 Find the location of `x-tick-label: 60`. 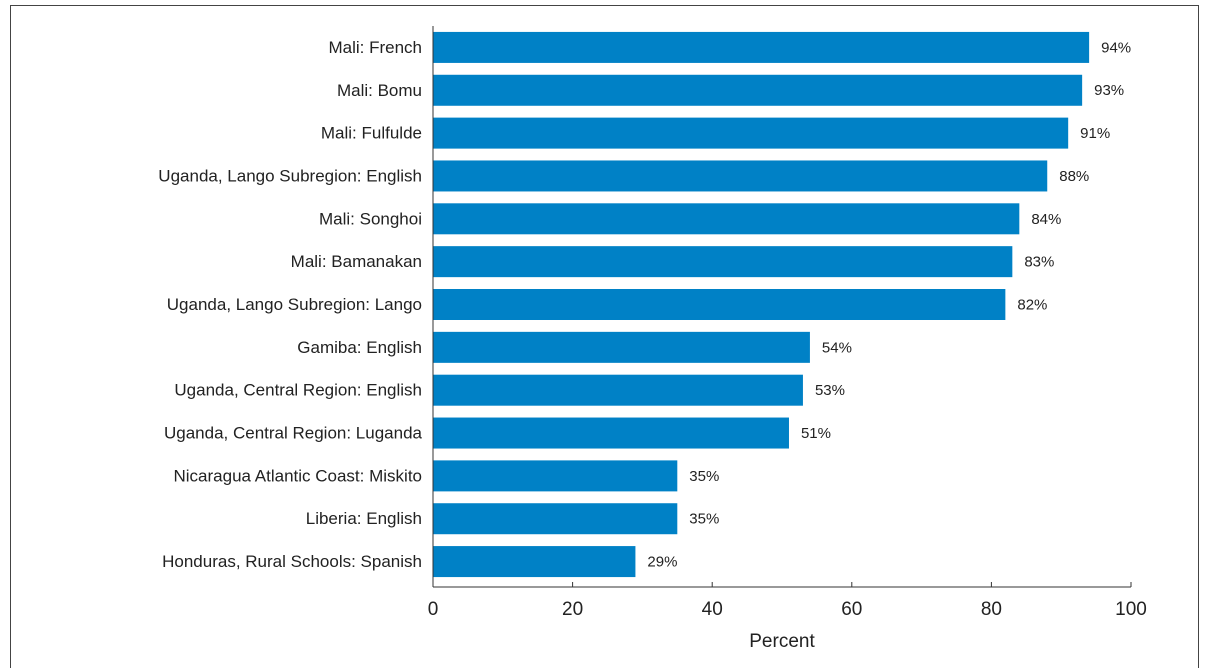

x-tick-label: 60 is located at coordinates (851, 609).